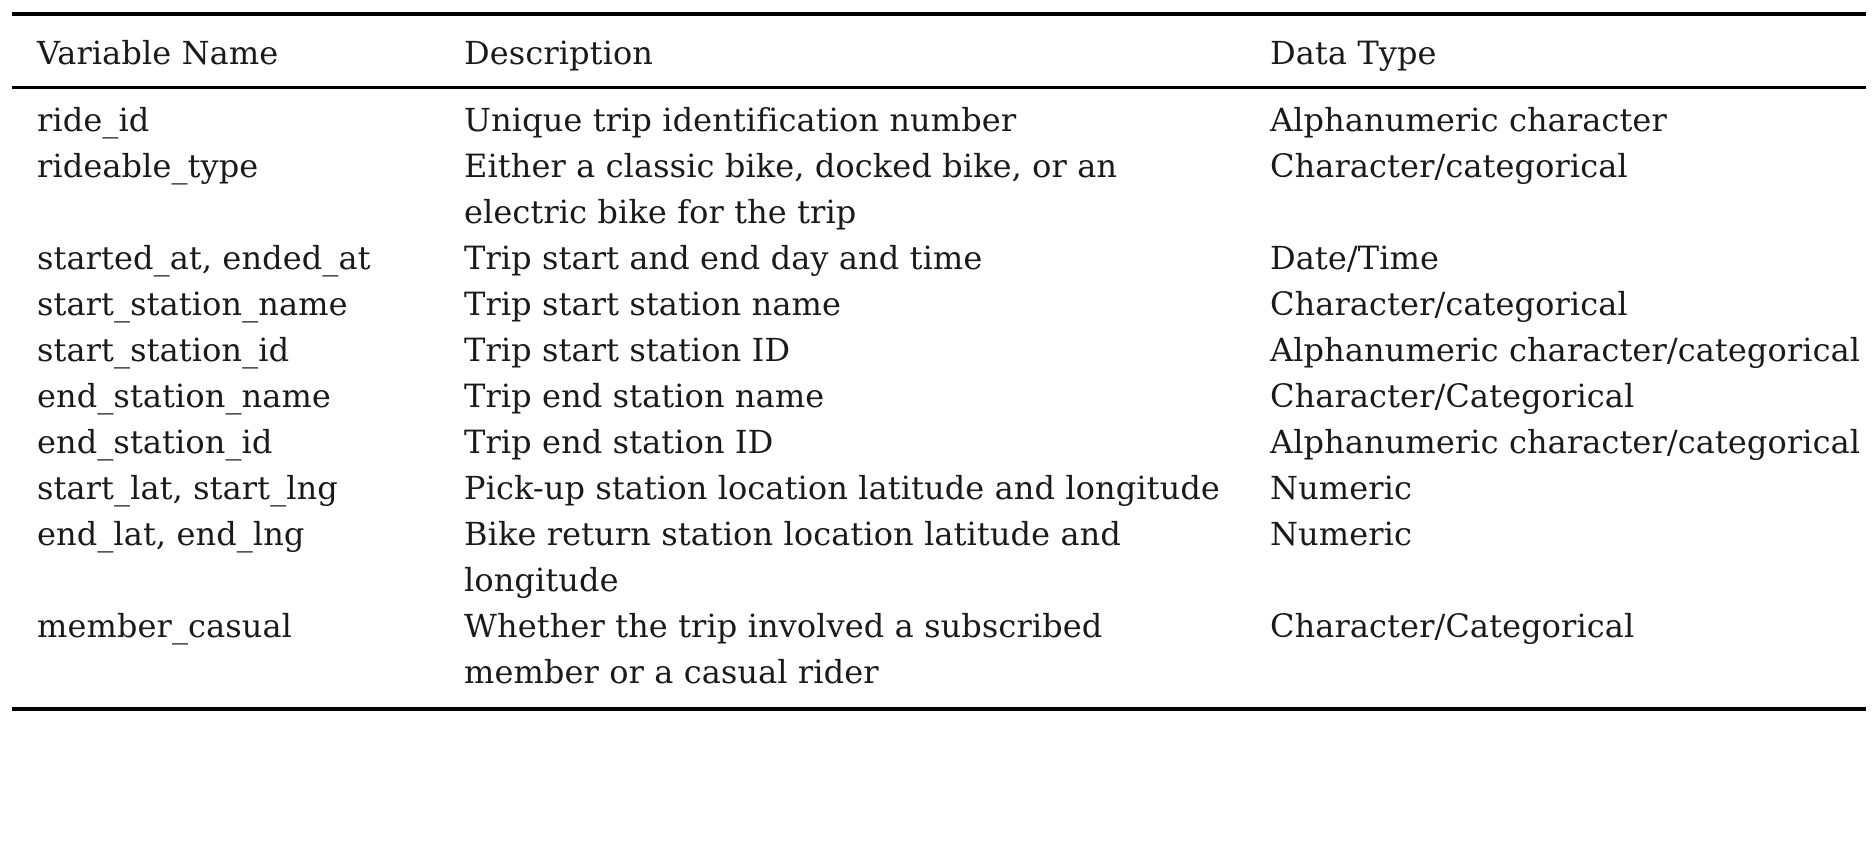 Image resolution: width=1876 pixels, height=844 pixels. I want to click on table-top-rule, so click(939, 14).